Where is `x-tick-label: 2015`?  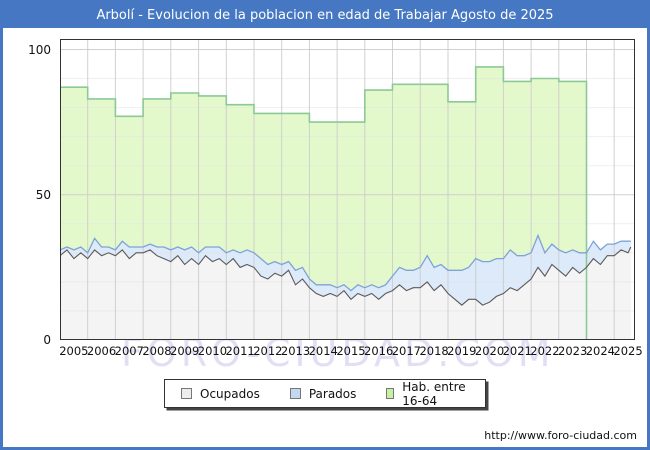 x-tick-label: 2015 is located at coordinates (351, 351).